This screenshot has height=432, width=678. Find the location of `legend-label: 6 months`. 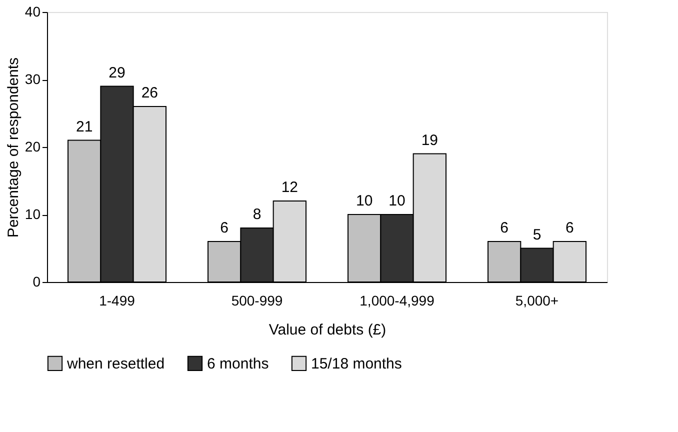

legend-label: 6 months is located at coordinates (238, 363).